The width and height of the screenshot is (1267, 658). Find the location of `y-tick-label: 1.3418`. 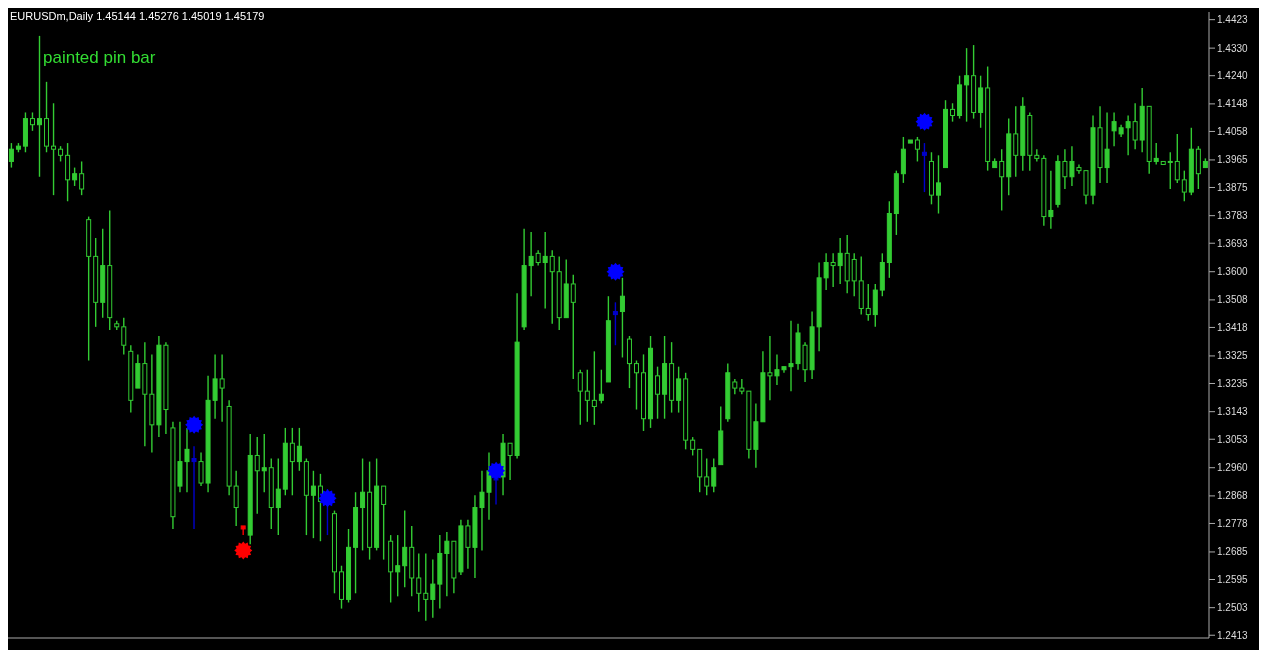

y-tick-label: 1.3418 is located at coordinates (1233, 327).